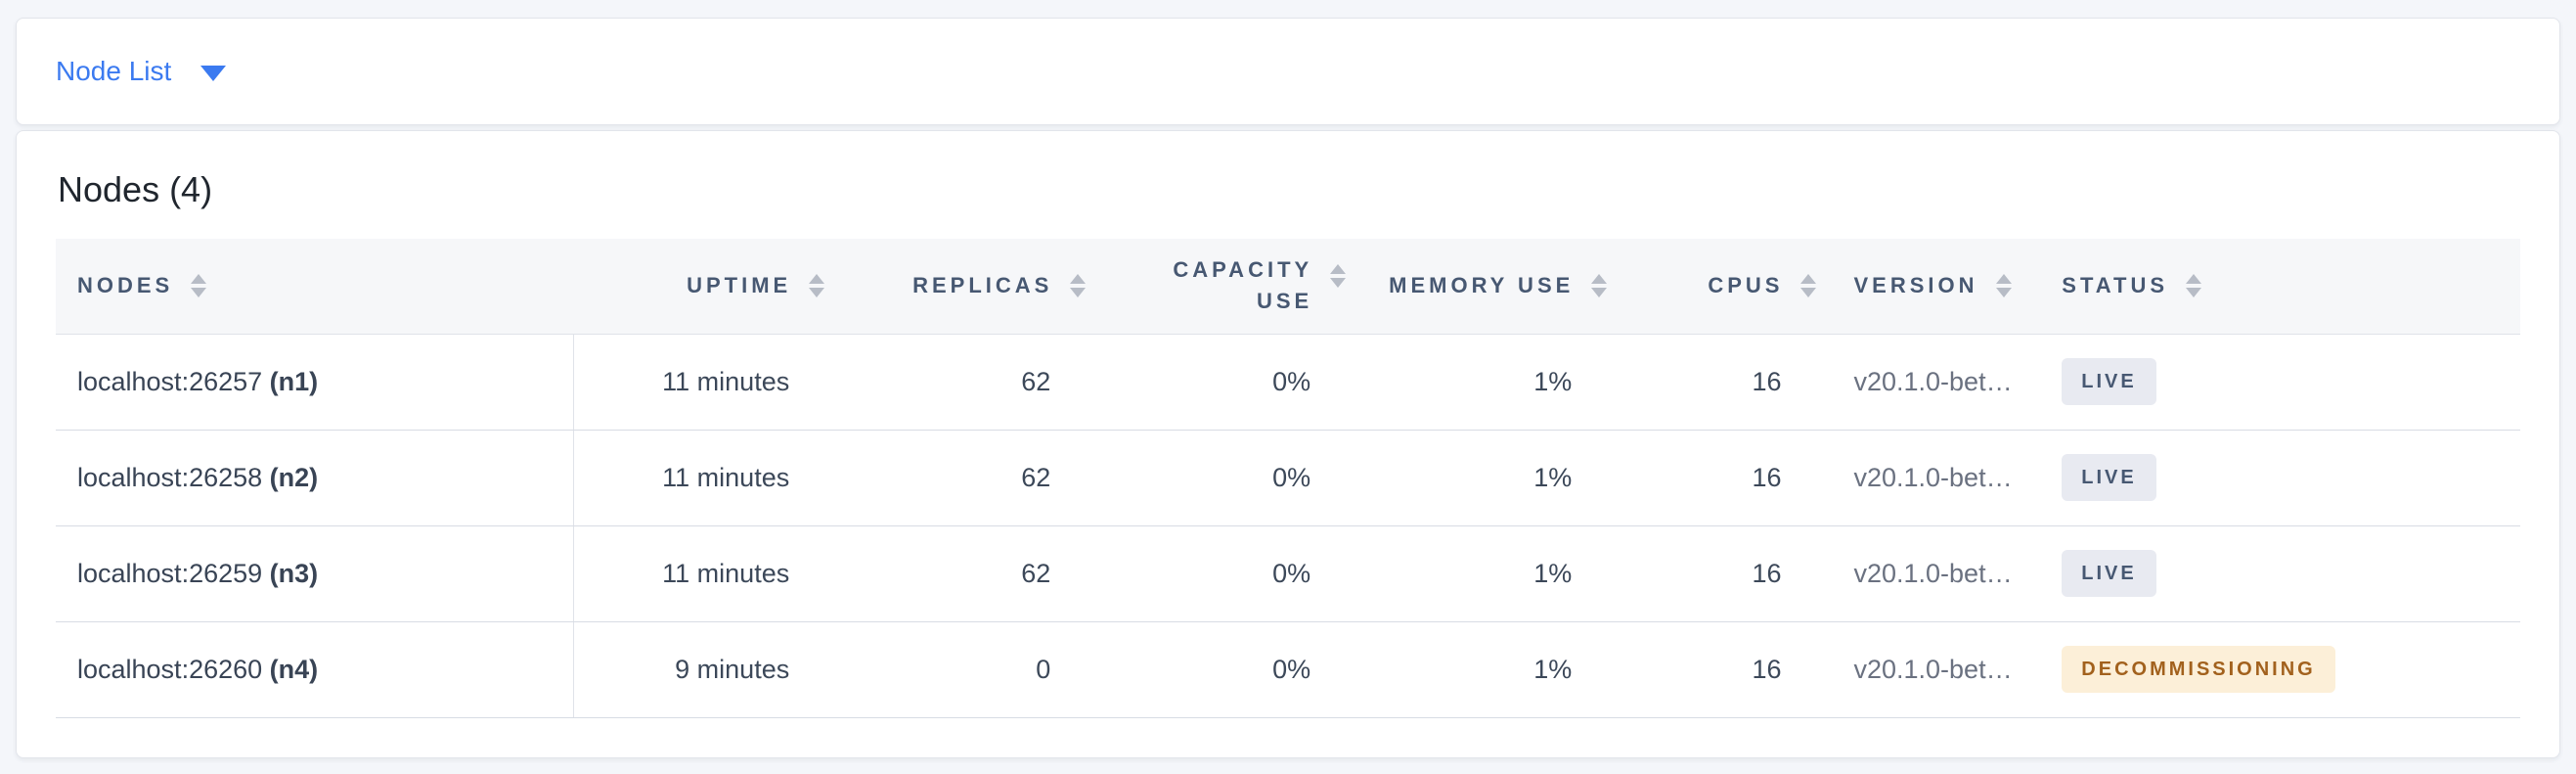 The width and height of the screenshot is (2576, 774). Describe the element at coordinates (982, 285) in the screenshot. I see `column-label: REPLICAS` at that location.